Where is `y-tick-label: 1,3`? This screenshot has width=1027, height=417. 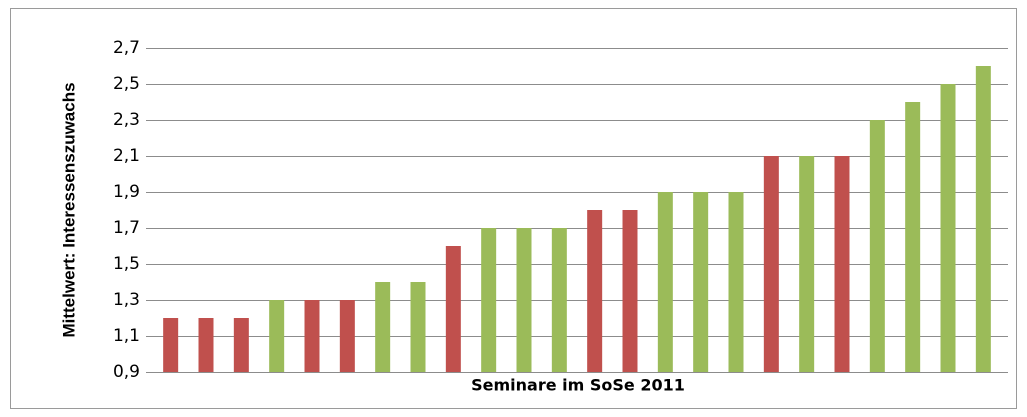
y-tick-label: 1,3 is located at coordinates (126, 300).